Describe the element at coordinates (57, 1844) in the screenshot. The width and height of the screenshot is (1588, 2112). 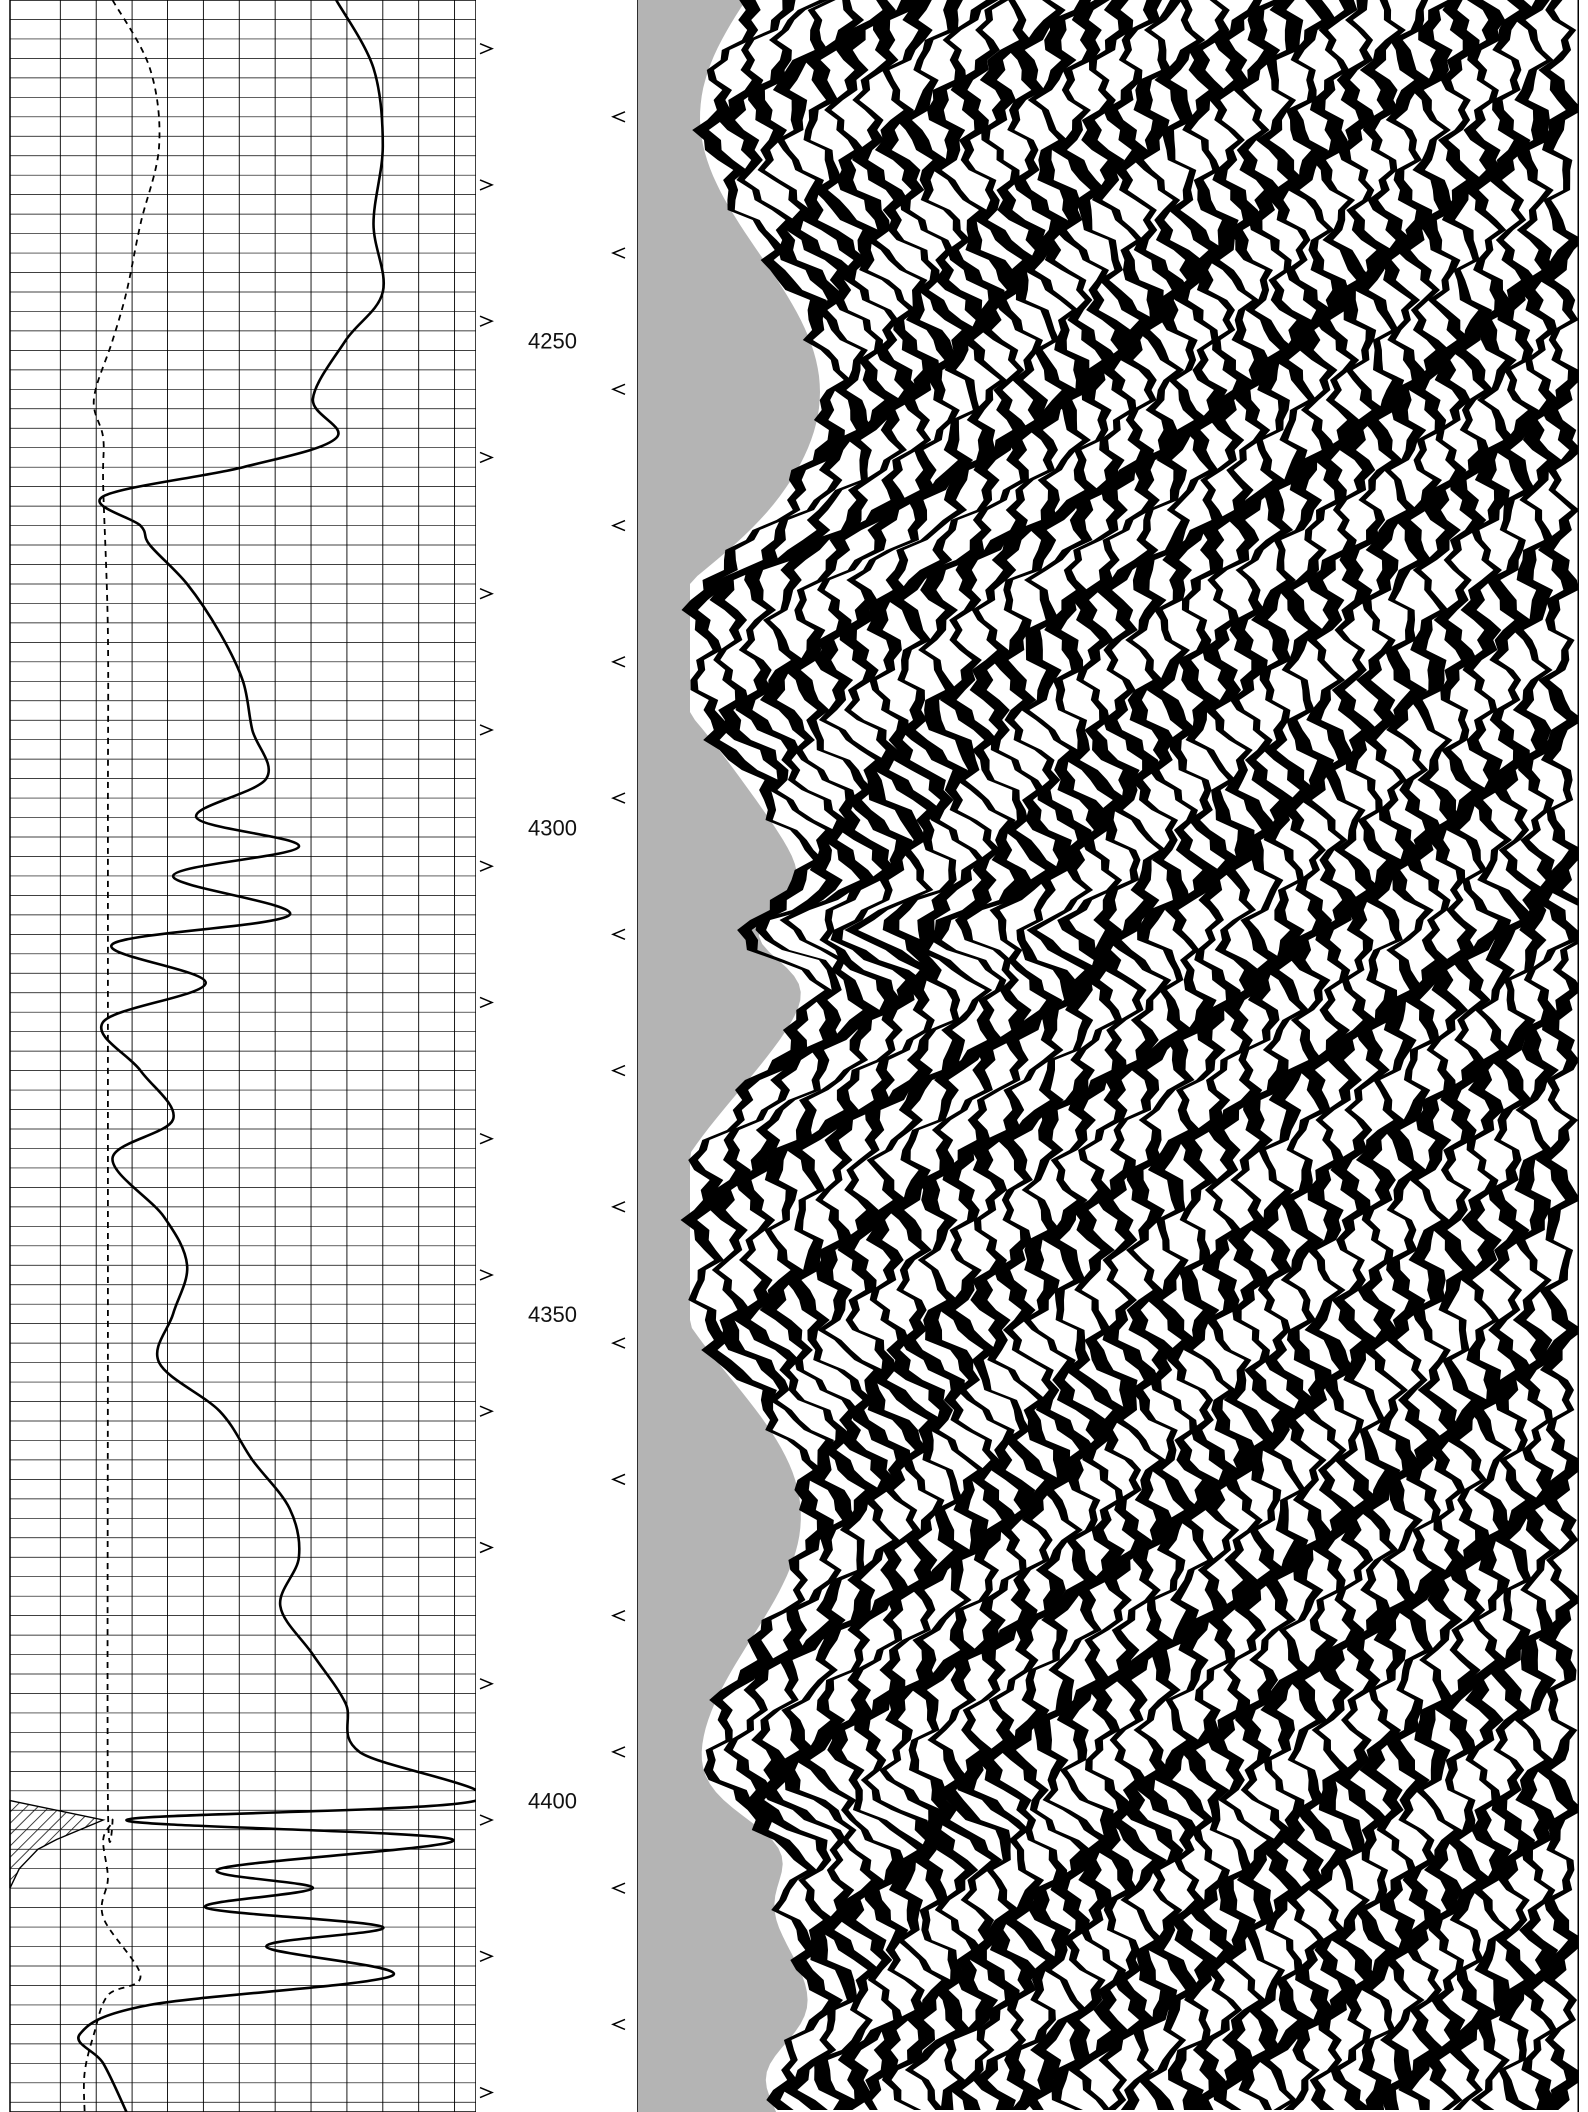
I see `hatched-fill-curve` at that location.